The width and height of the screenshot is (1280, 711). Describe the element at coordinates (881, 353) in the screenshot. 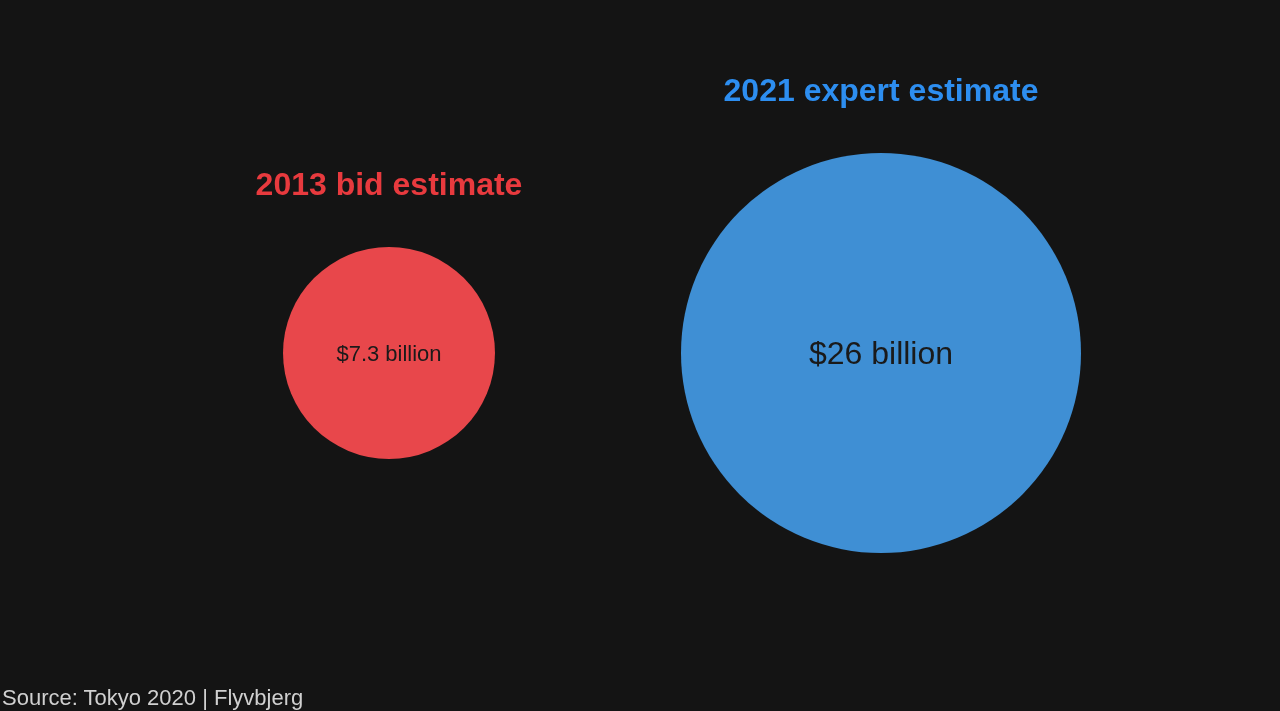

I see `data-label: $26 billion` at that location.